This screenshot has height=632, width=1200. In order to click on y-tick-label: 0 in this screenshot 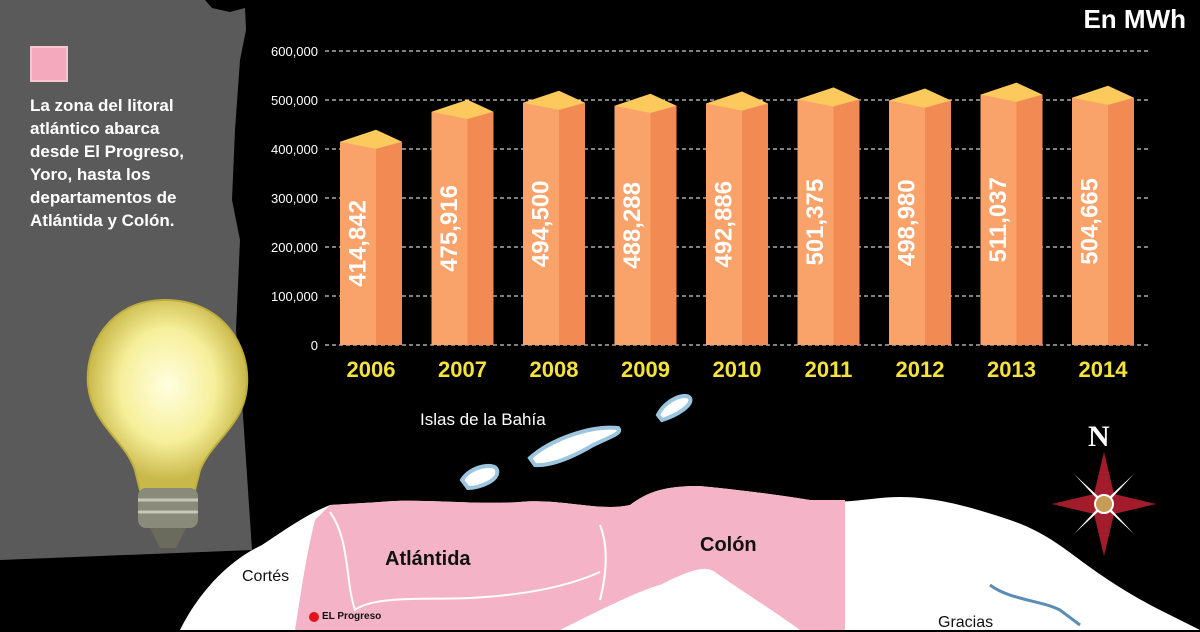, I will do `click(314, 345)`.